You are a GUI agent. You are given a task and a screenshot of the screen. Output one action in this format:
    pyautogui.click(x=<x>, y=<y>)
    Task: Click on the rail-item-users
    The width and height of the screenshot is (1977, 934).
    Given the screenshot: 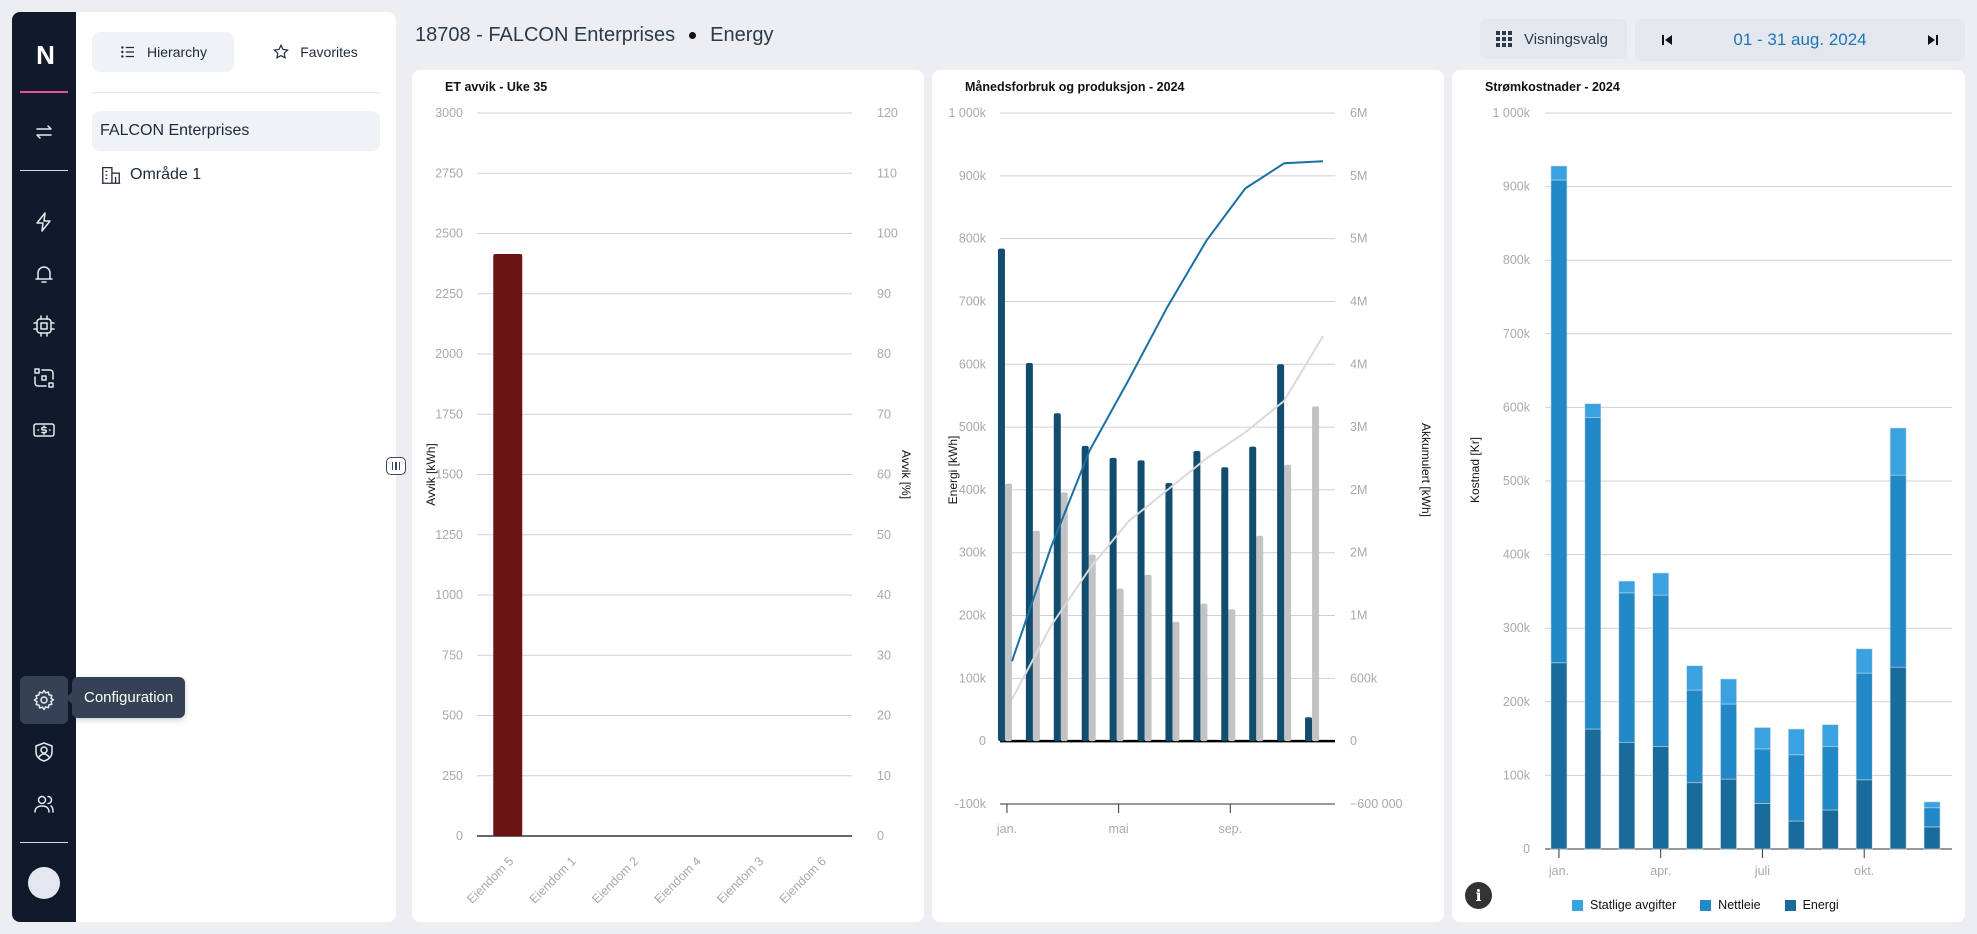 What is the action you would take?
    pyautogui.click(x=44, y=804)
    